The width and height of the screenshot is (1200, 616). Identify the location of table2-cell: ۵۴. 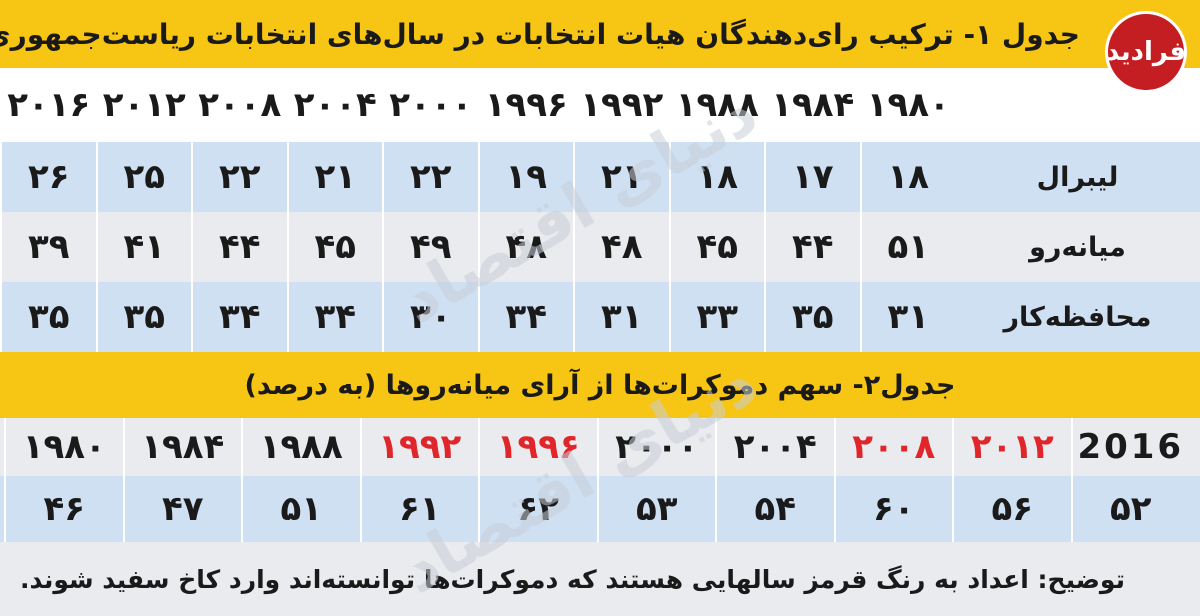
(774, 509).